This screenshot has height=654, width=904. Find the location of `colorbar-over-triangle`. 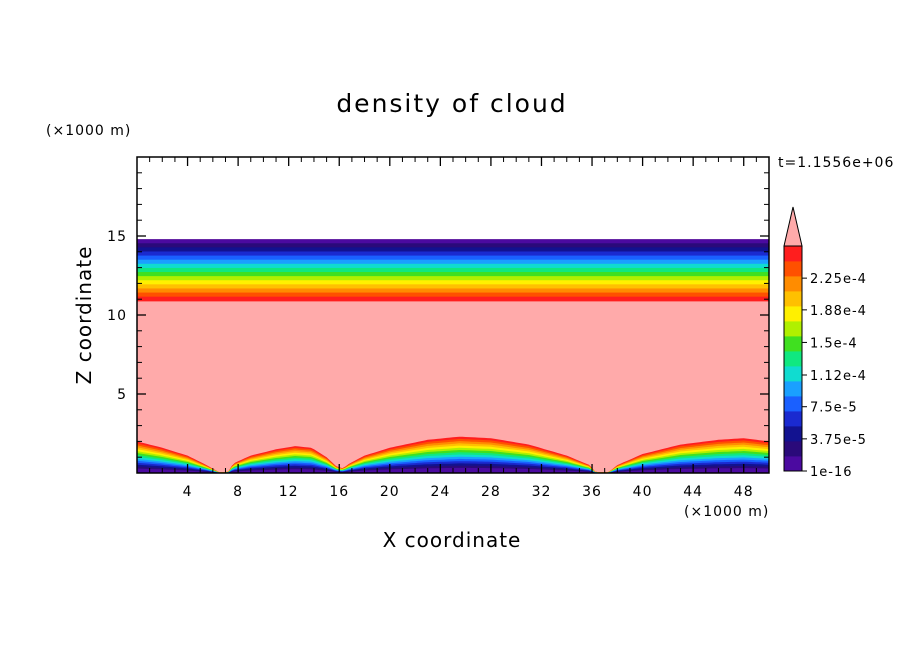

colorbar-over-triangle is located at coordinates (793, 226).